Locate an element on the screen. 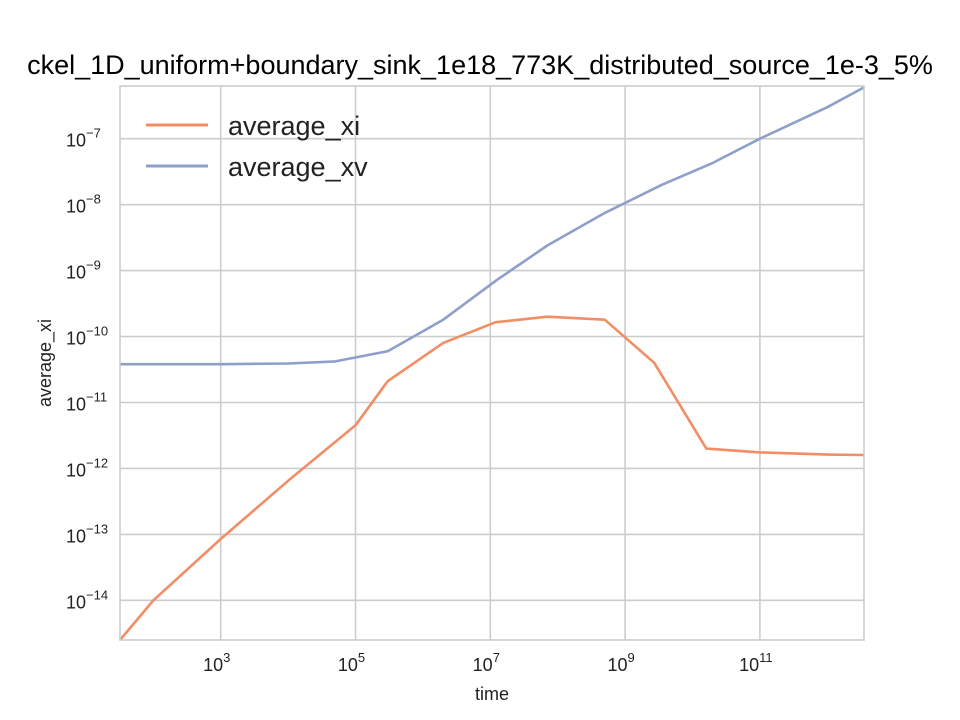 The height and width of the screenshot is (720, 960). y-tick-label: 10⁻¹¹ is located at coordinates (86, 402).